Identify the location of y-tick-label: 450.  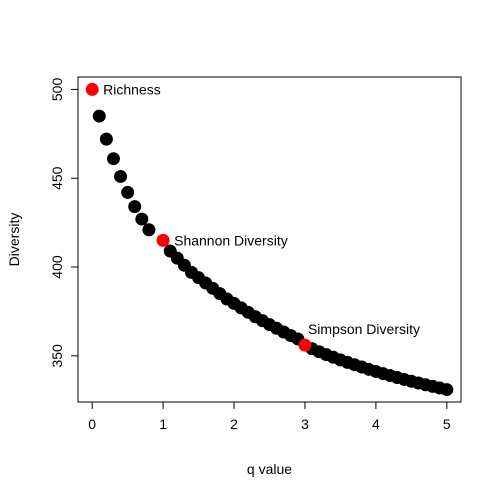
(57, 178).